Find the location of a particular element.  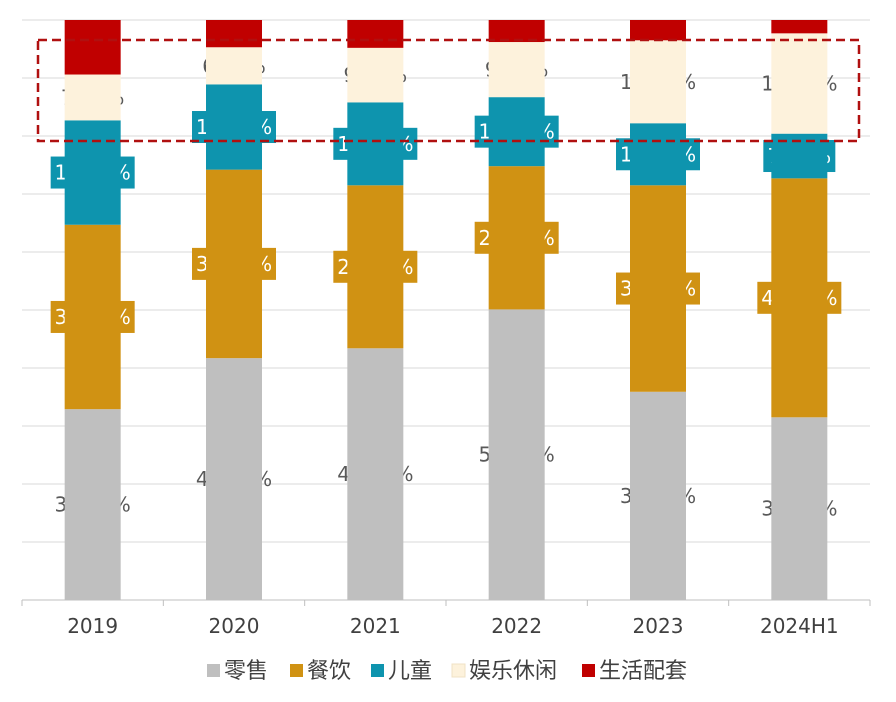

x-tick-label-2024H1: 2024H1 is located at coordinates (799, 626).